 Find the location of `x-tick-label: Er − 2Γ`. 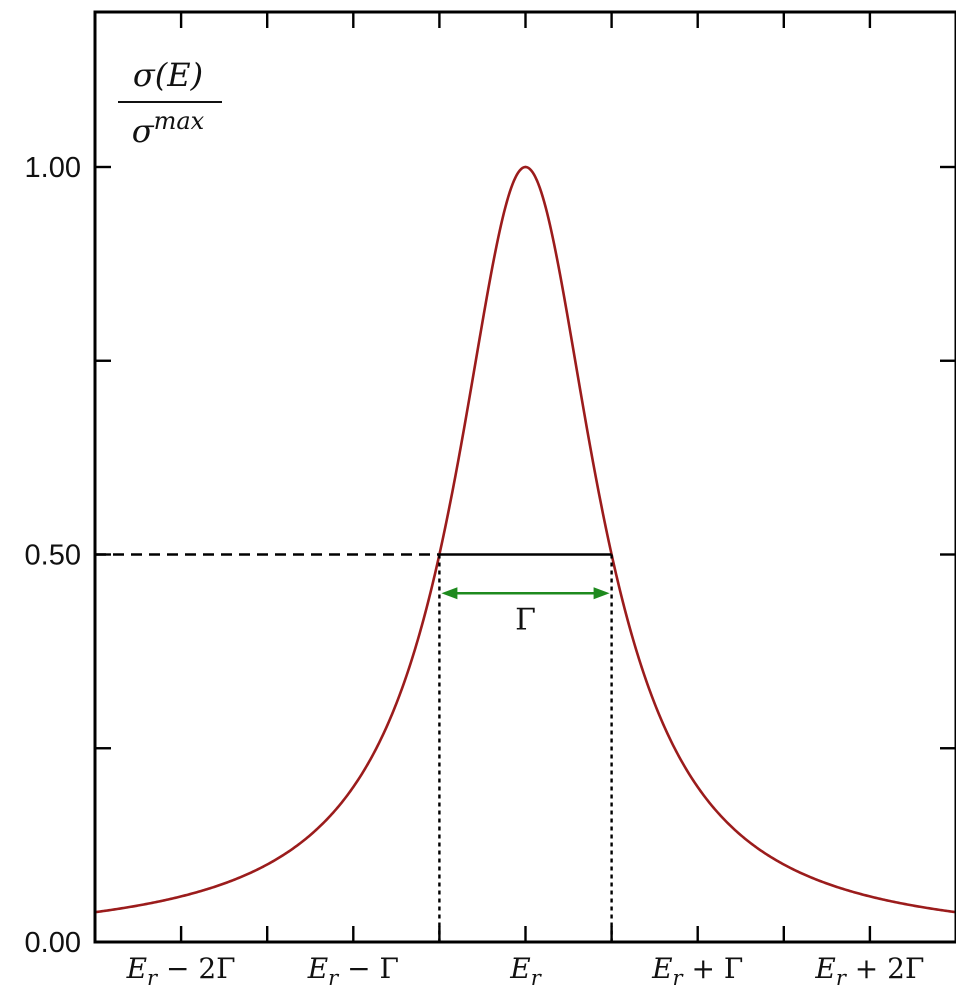

x-tick-label: Er − 2Γ is located at coordinates (181, 970).